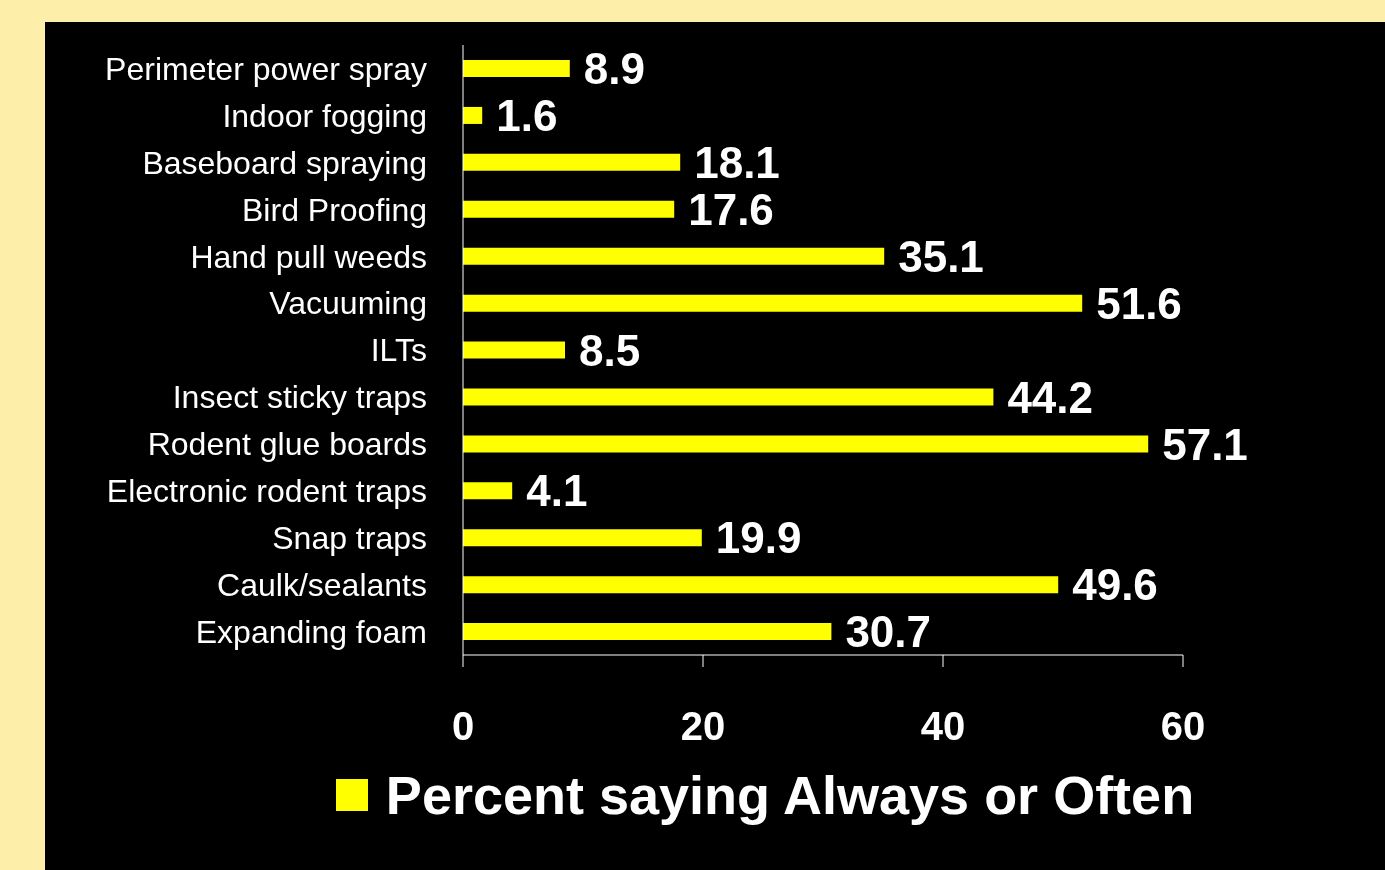 This screenshot has width=1385, height=870. What do you see at coordinates (266, 491) in the screenshot?
I see `y-tick-label: Electronic rodent traps` at bounding box center [266, 491].